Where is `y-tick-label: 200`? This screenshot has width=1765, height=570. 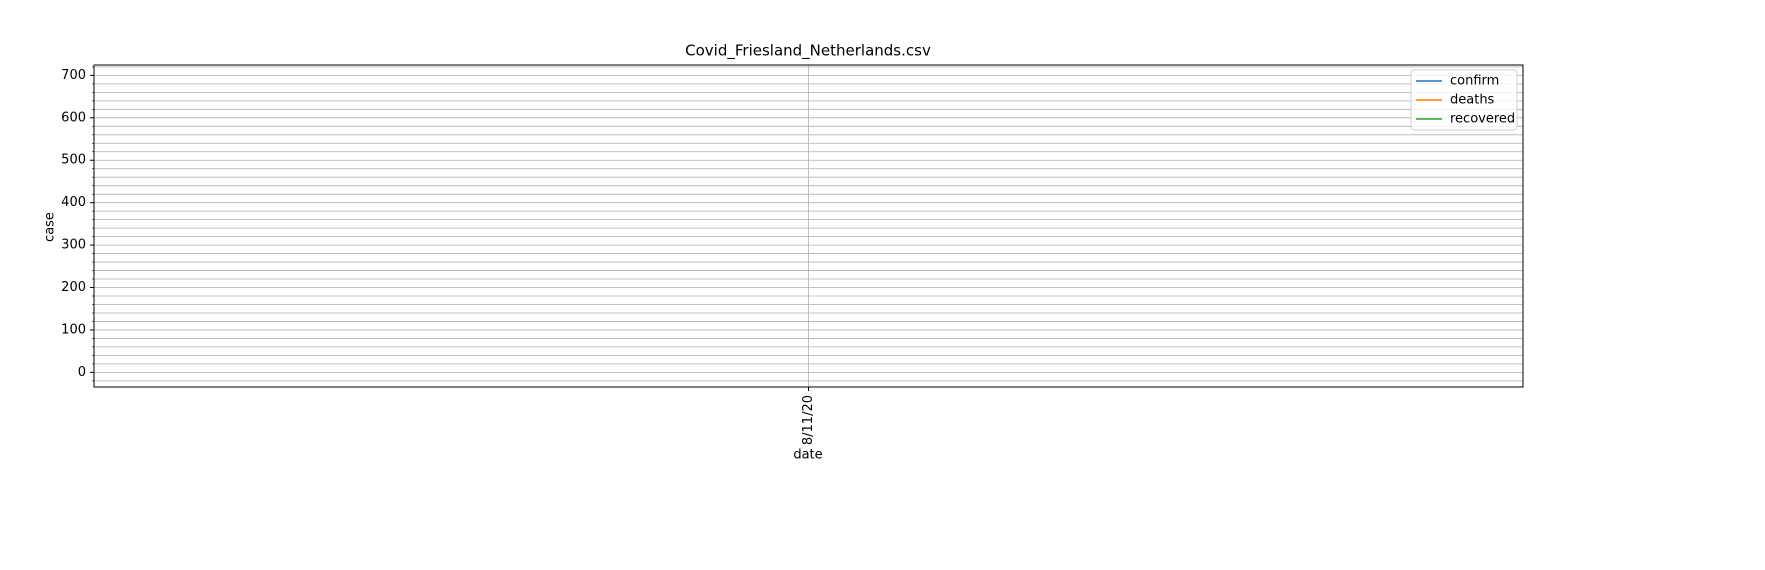
y-tick-label: 200 is located at coordinates (73, 287).